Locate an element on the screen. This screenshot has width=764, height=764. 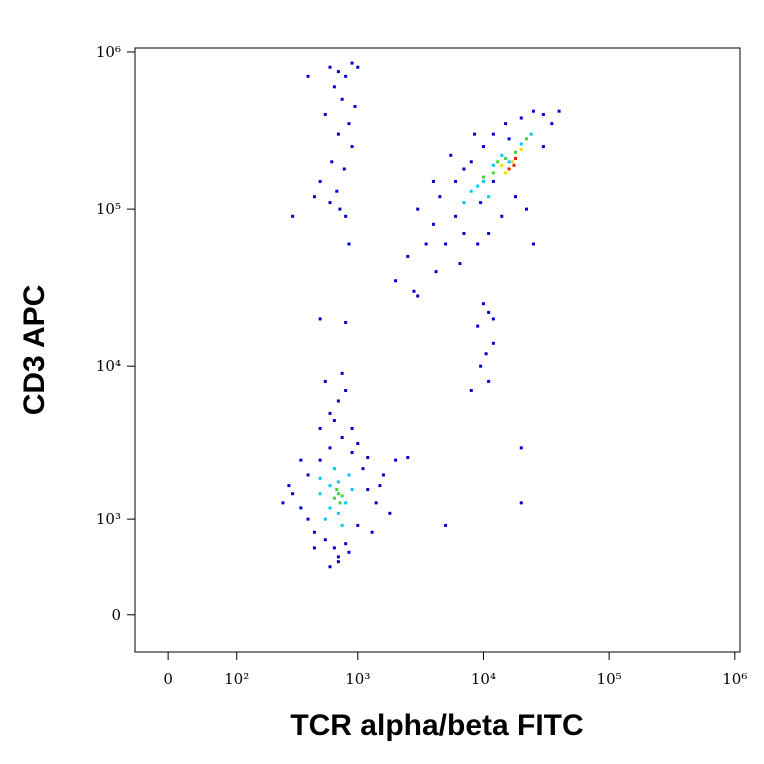
y-tick-label: 10⁴ is located at coordinates (108, 366).